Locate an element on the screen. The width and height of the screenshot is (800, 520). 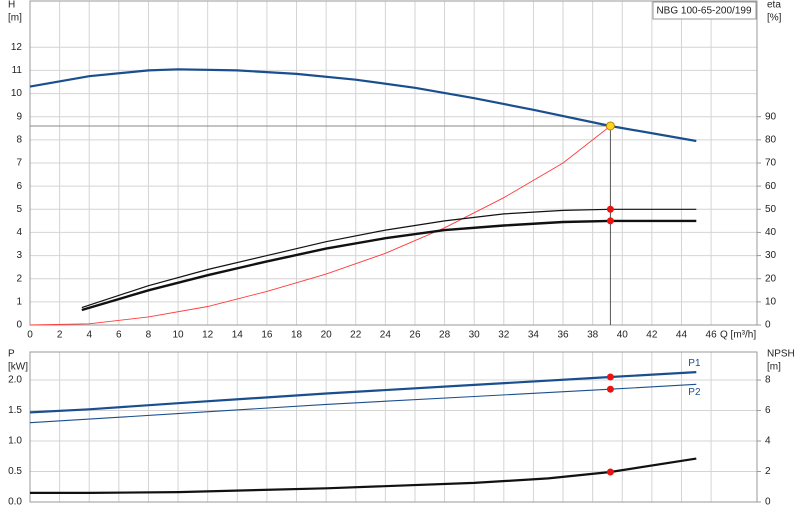
y2-axis-unit: [m] is located at coordinates (774, 367).